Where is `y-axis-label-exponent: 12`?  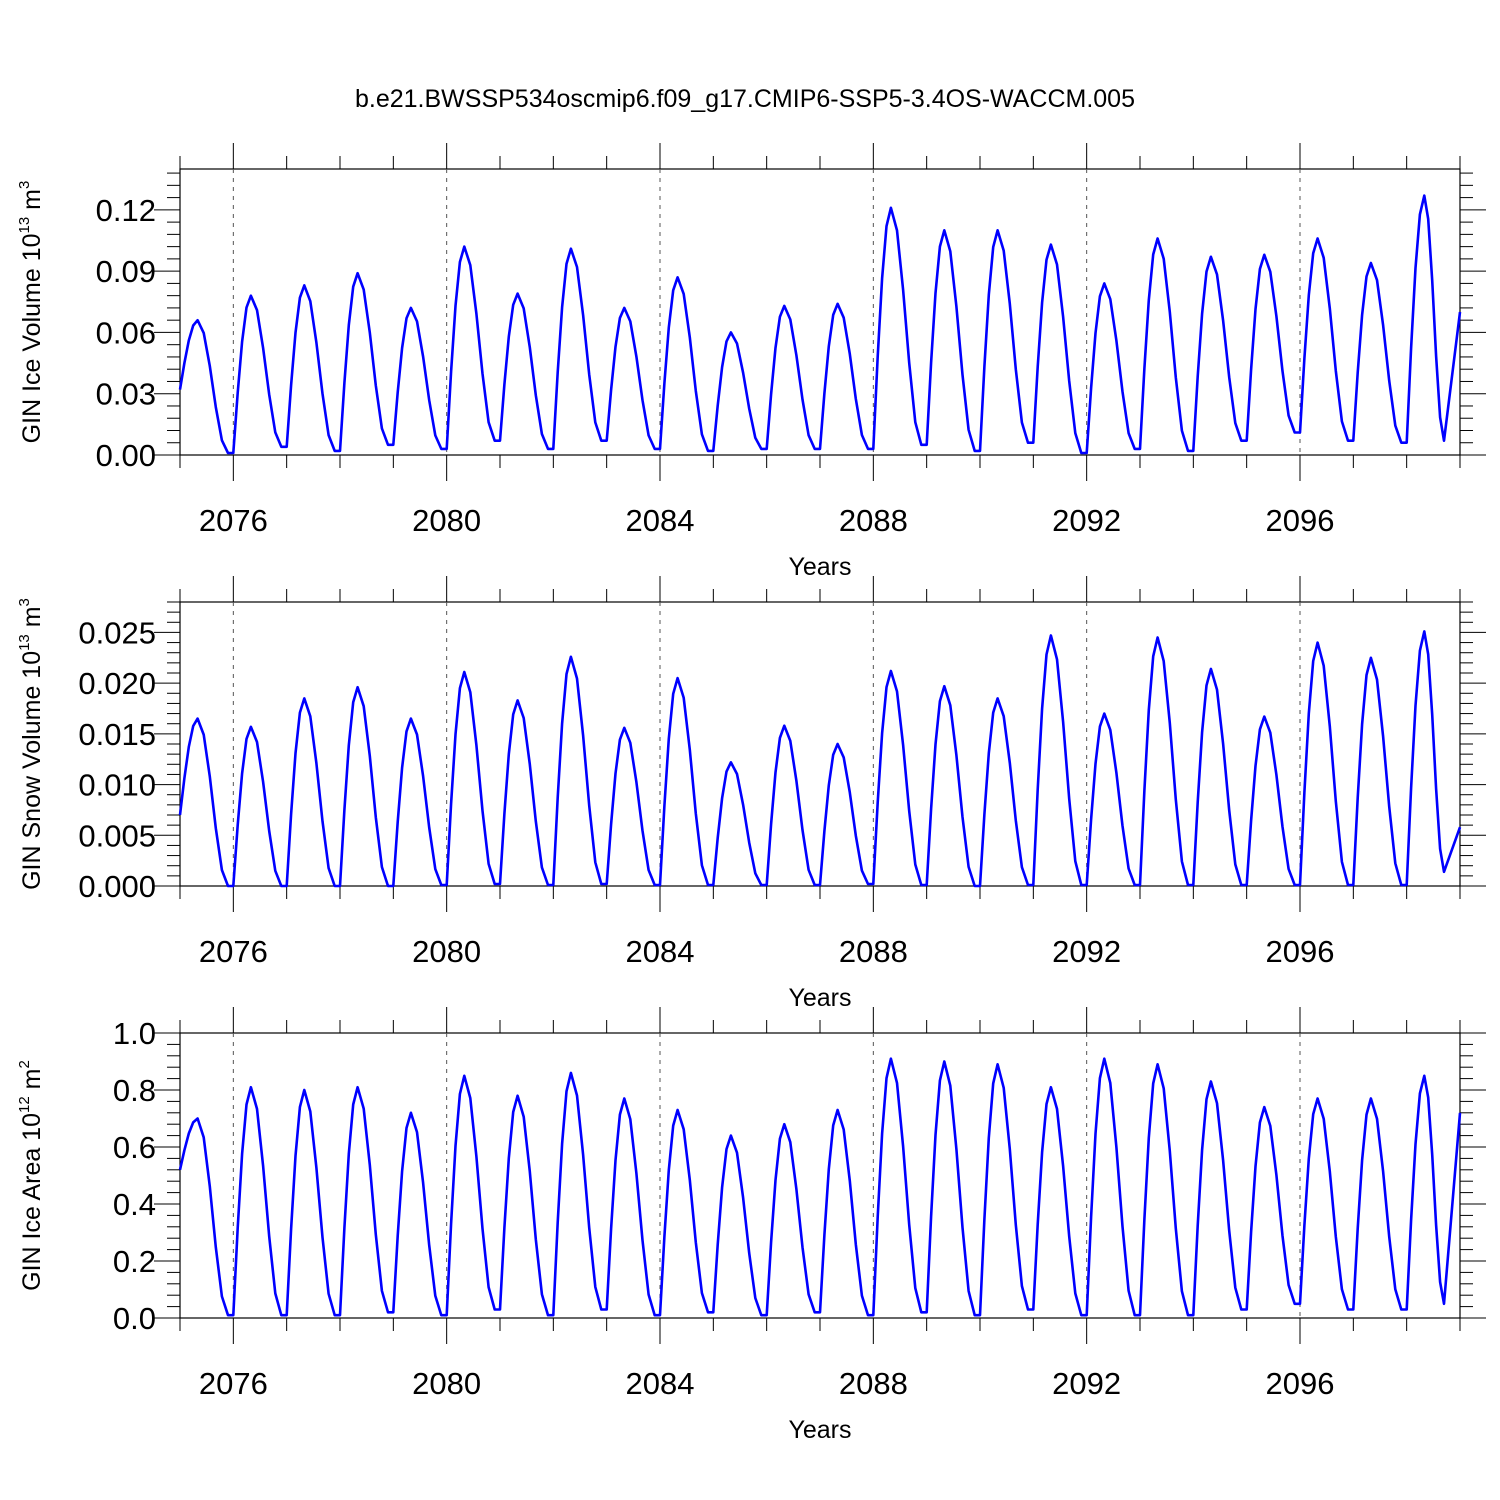 y-axis-label-exponent: 12 is located at coordinates (24, 1104).